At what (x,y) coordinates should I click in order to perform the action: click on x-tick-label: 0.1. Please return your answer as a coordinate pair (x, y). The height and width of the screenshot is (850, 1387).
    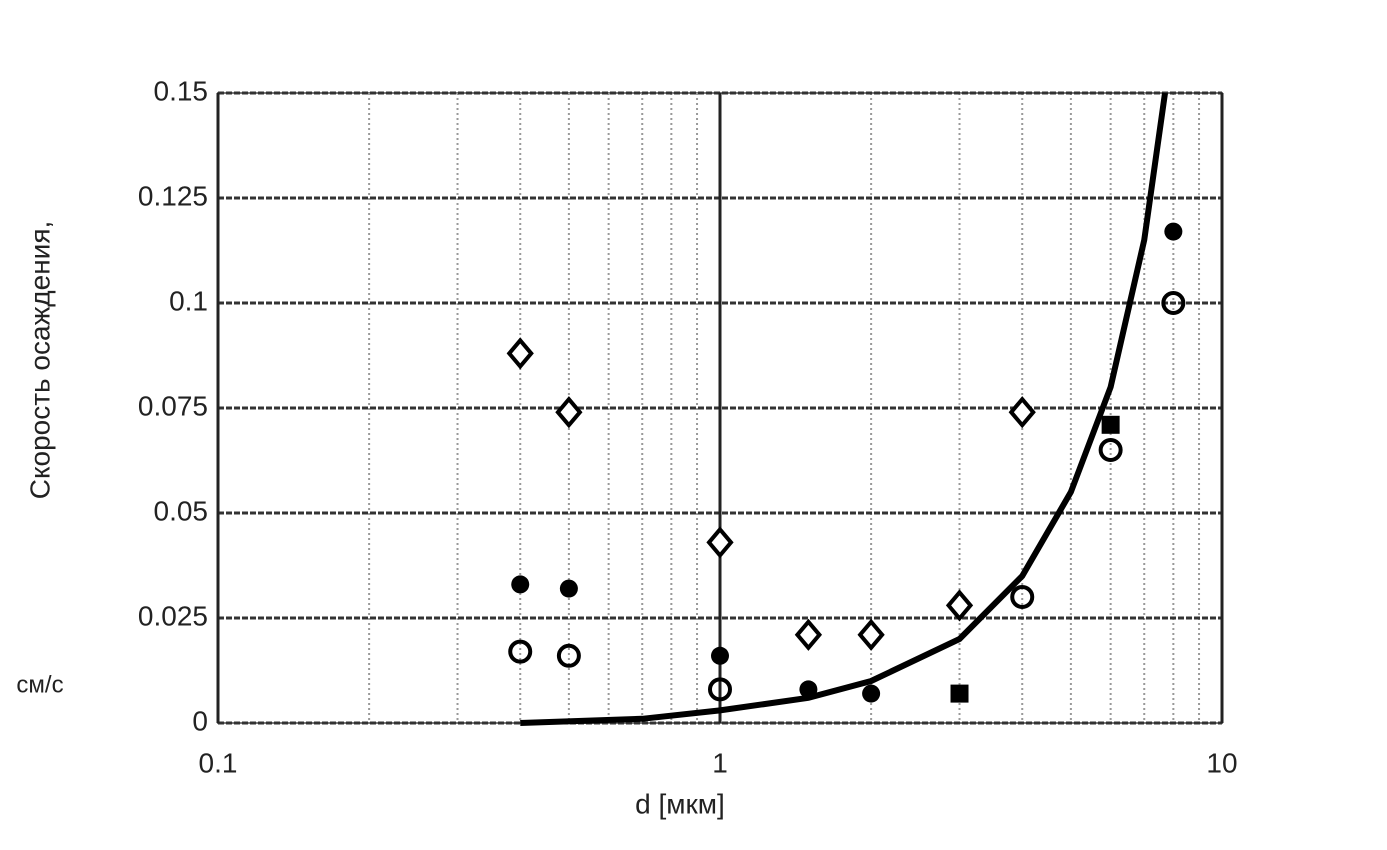
    Looking at the image, I should click on (218, 762).